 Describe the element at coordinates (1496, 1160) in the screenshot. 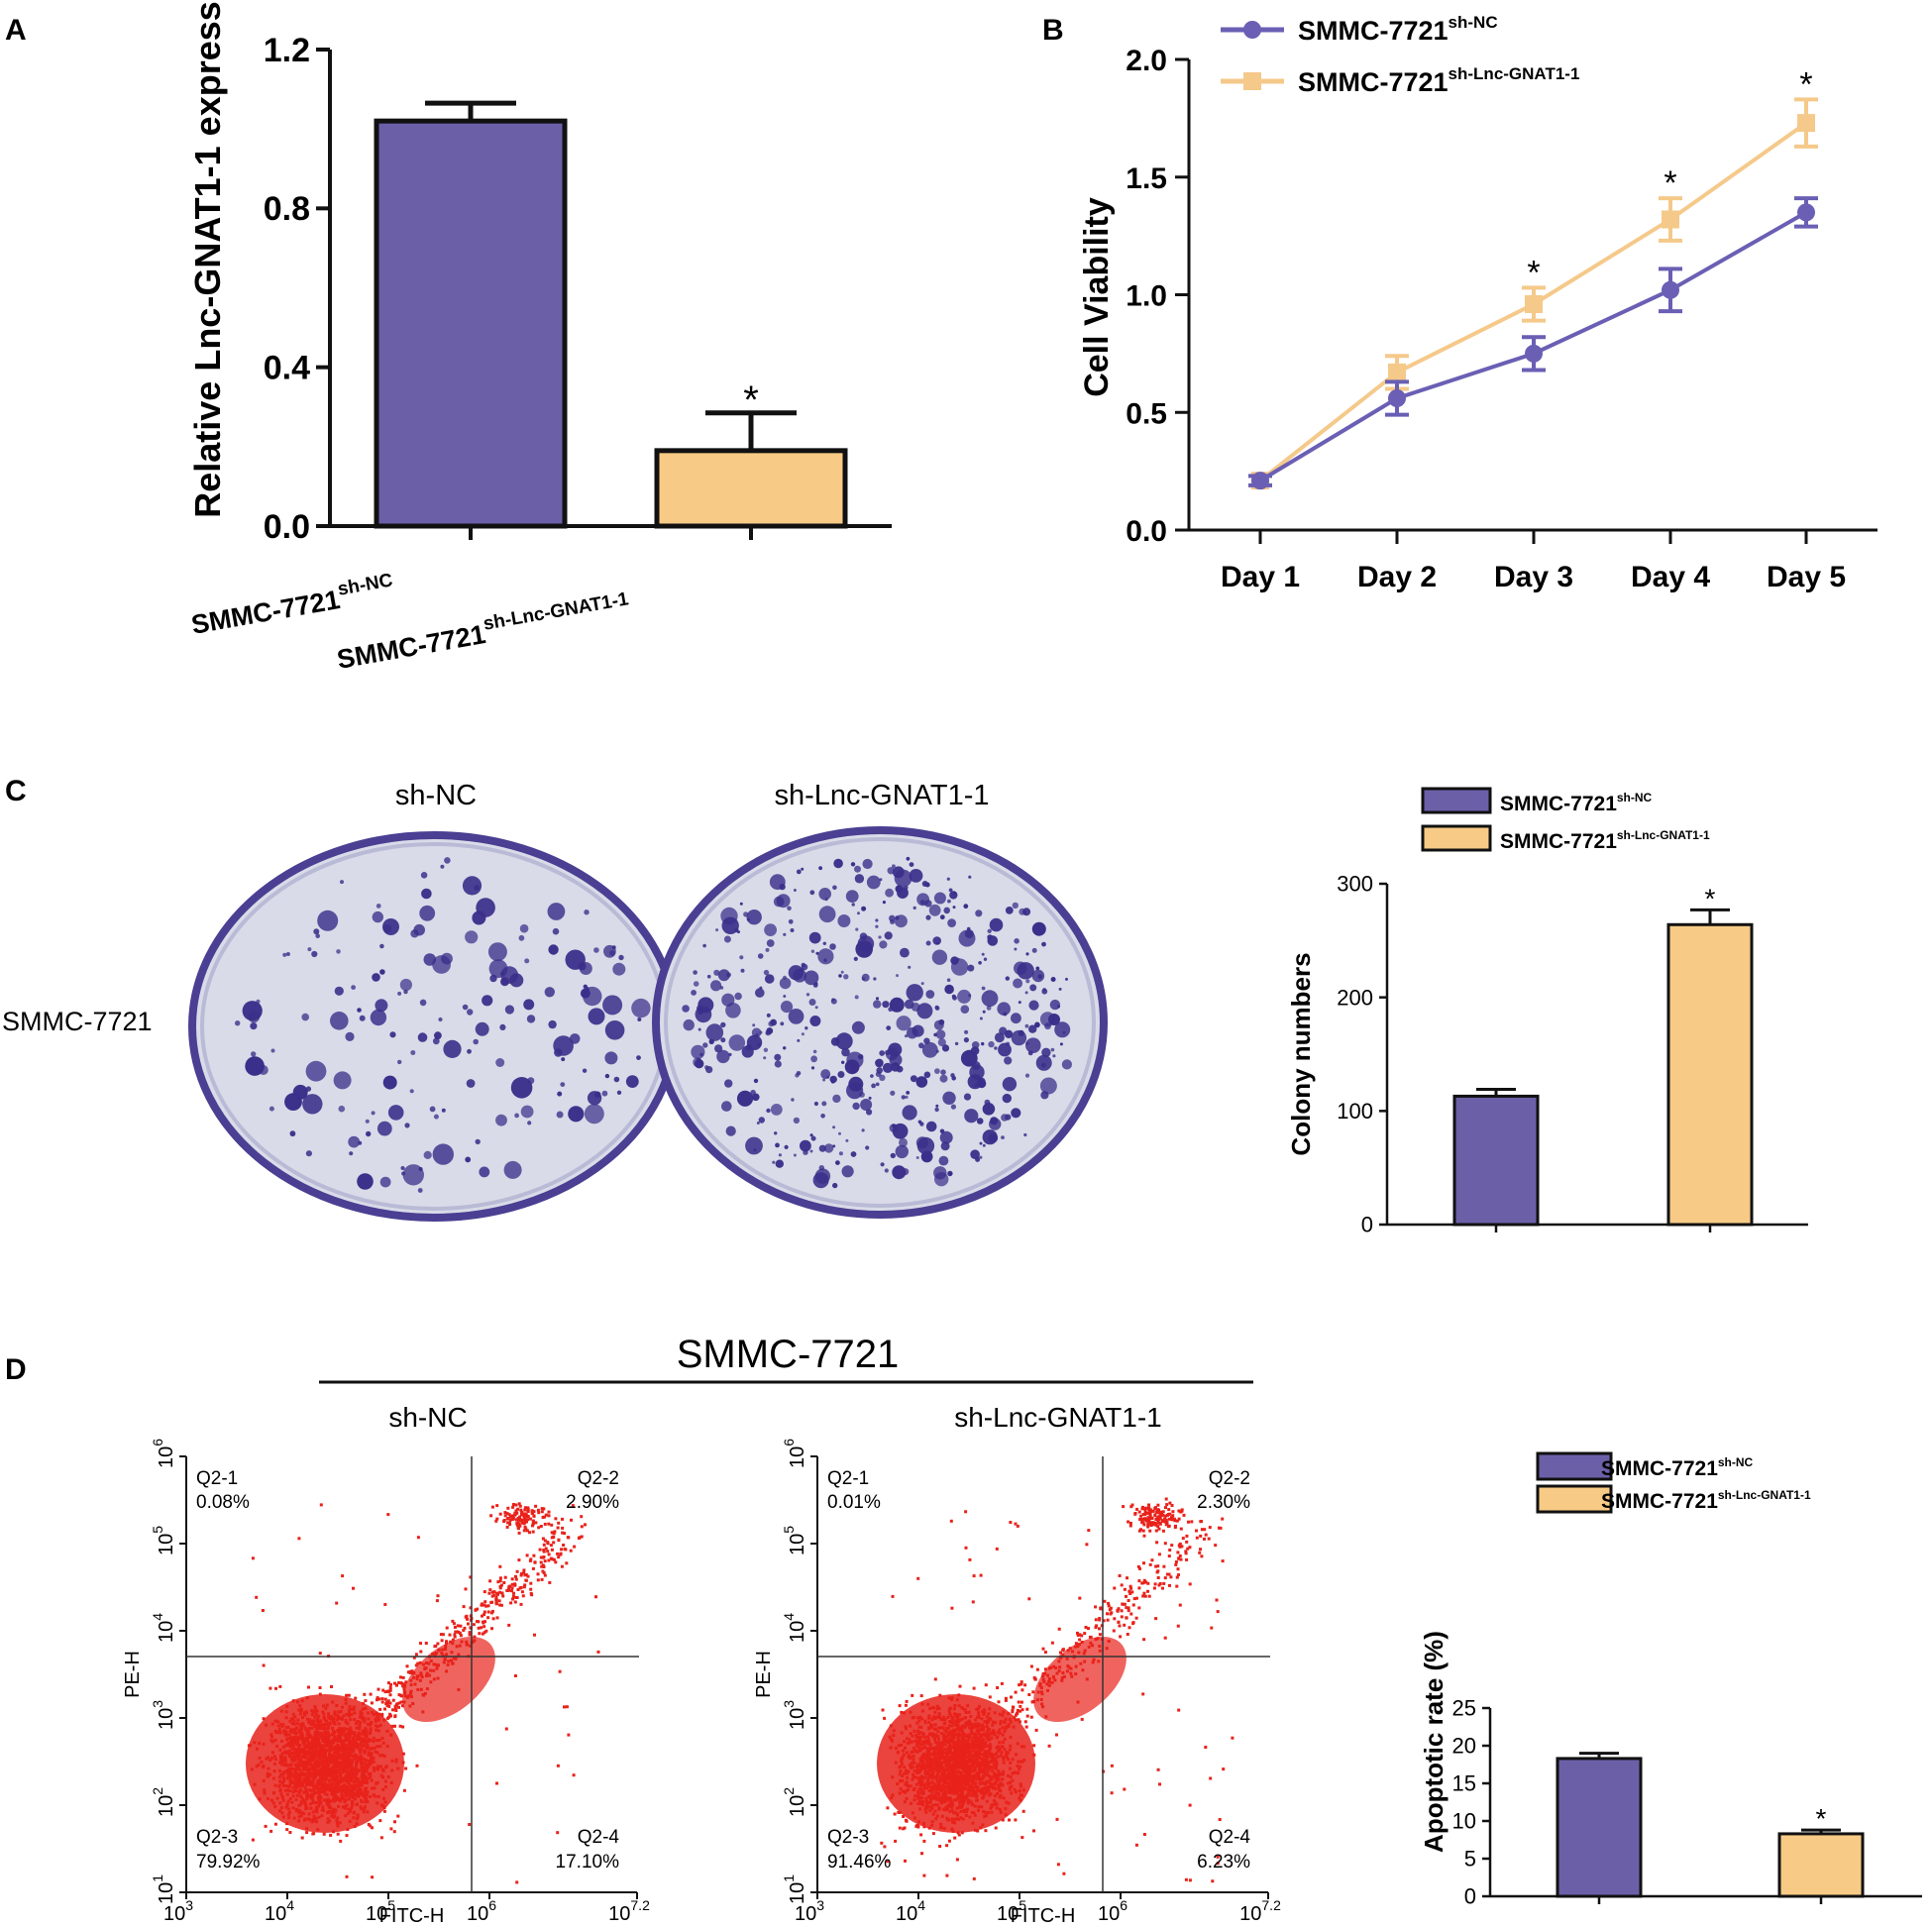

I see `bar-sh-nc` at that location.